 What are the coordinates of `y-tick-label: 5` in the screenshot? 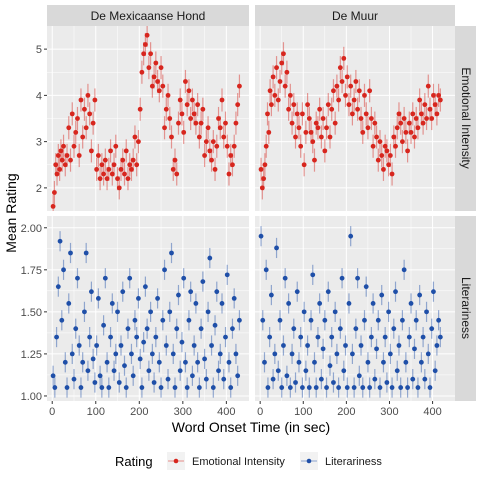 It's located at (39, 50).